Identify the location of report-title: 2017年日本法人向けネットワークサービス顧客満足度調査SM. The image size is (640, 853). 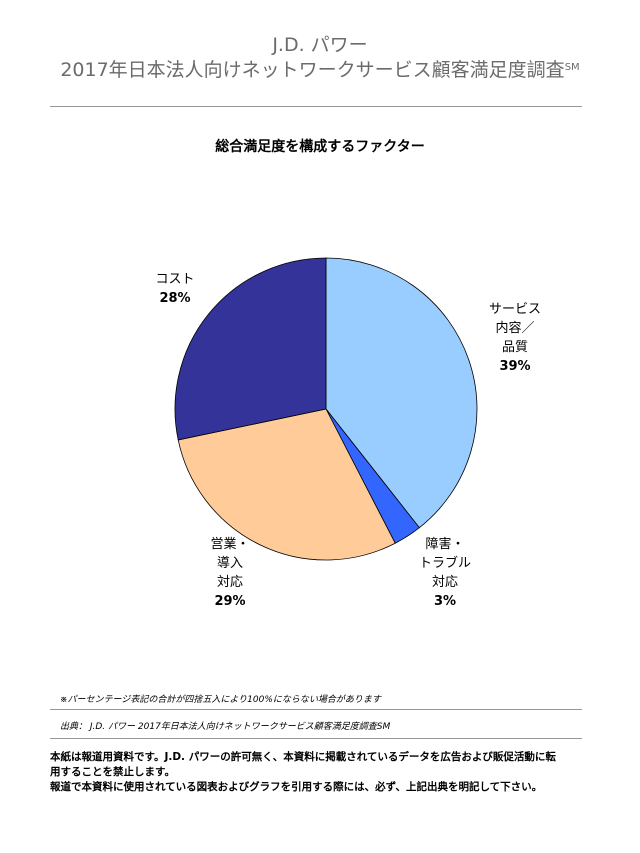
(320, 68).